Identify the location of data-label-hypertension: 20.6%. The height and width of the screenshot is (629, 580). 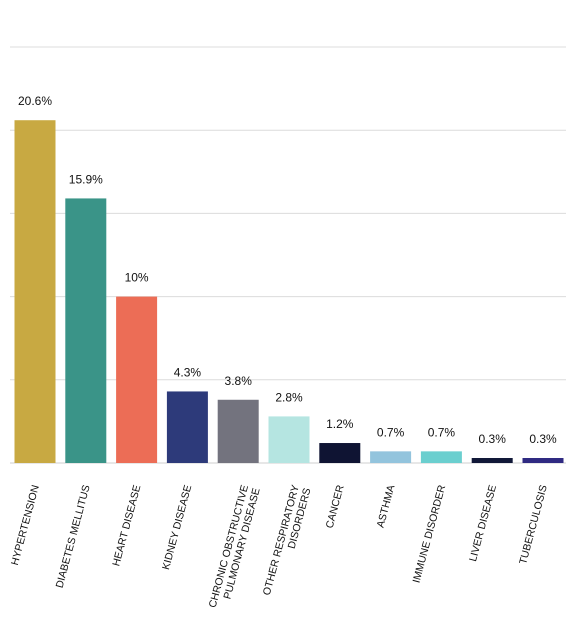
(35, 101).